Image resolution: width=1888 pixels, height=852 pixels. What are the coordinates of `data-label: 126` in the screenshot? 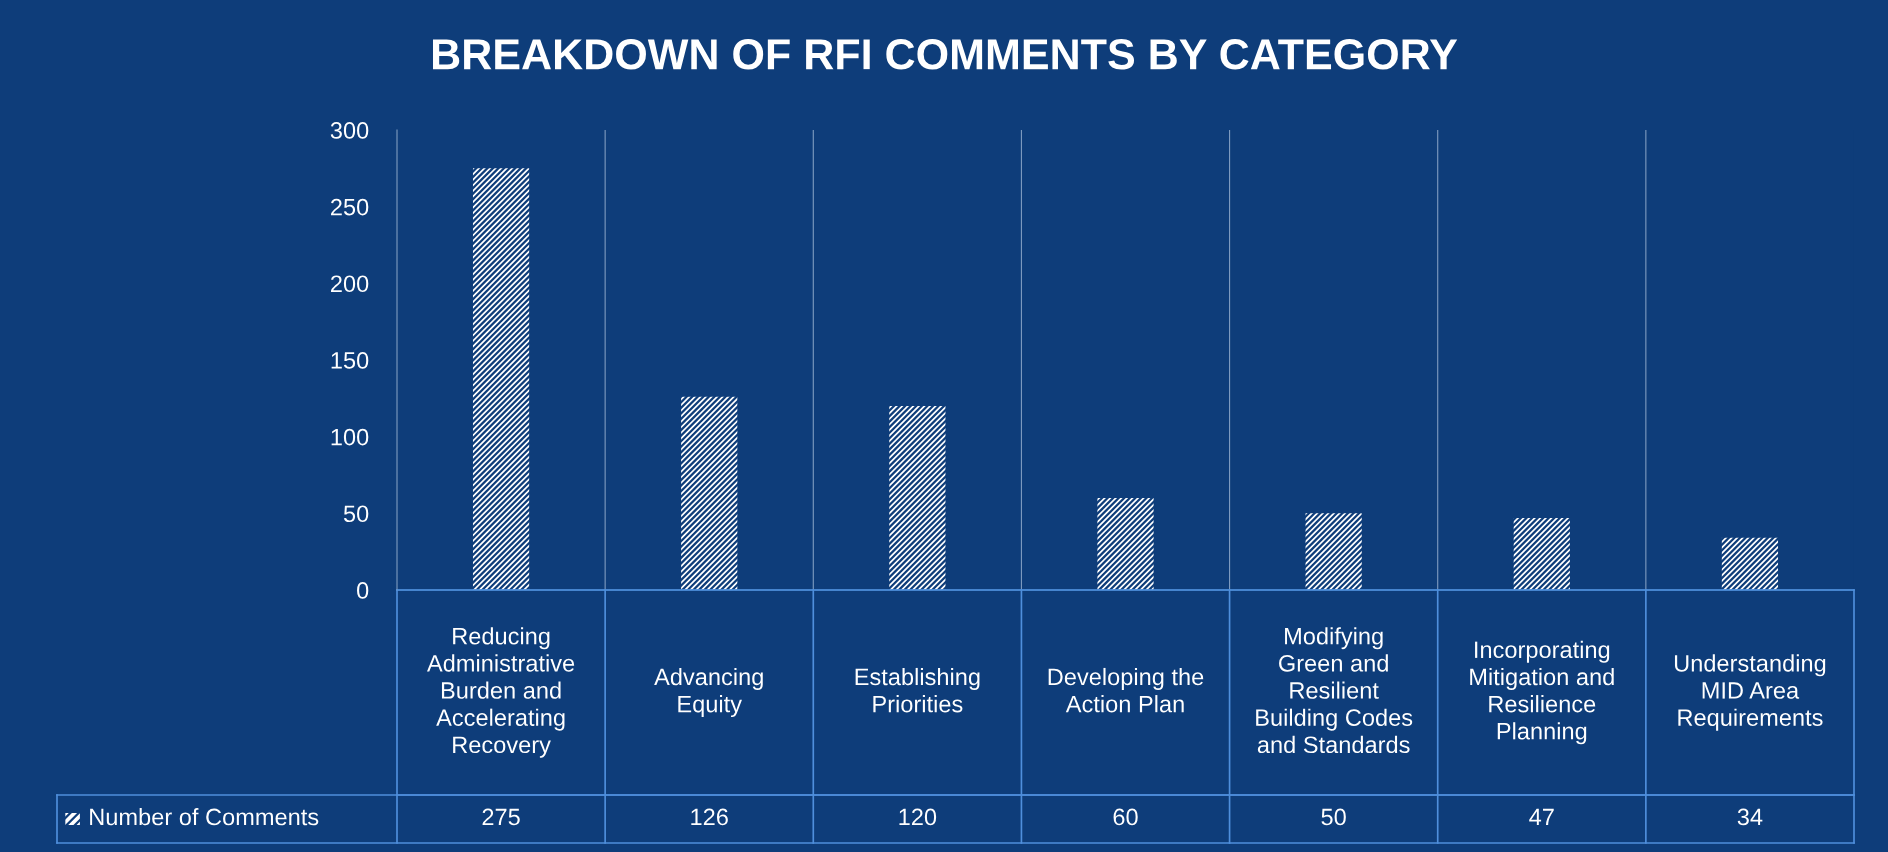 It's located at (709, 817).